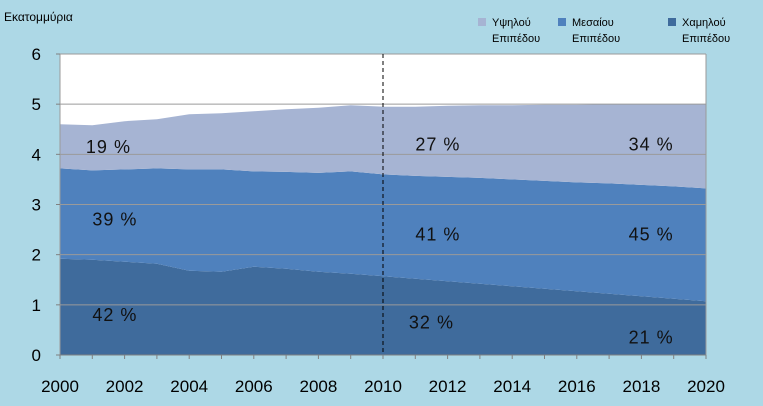 The image size is (763, 406). What do you see at coordinates (431, 322) in the screenshot?
I see `percentage-label-3: 32 %` at bounding box center [431, 322].